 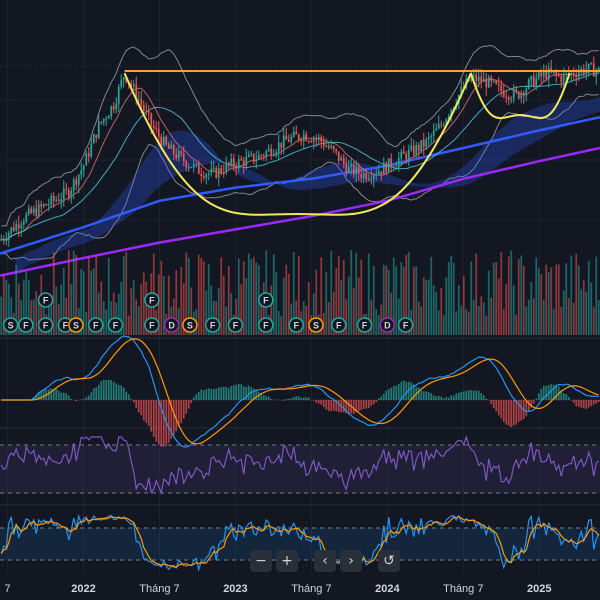 I want to click on reset-chart-button: ↺, so click(x=389, y=561).